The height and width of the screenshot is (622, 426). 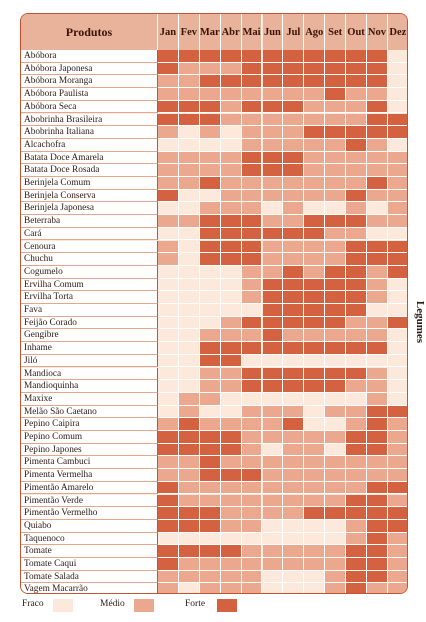 What do you see at coordinates (89, 513) in the screenshot?
I see `product-name: Pimentão Vermelho` at bounding box center [89, 513].